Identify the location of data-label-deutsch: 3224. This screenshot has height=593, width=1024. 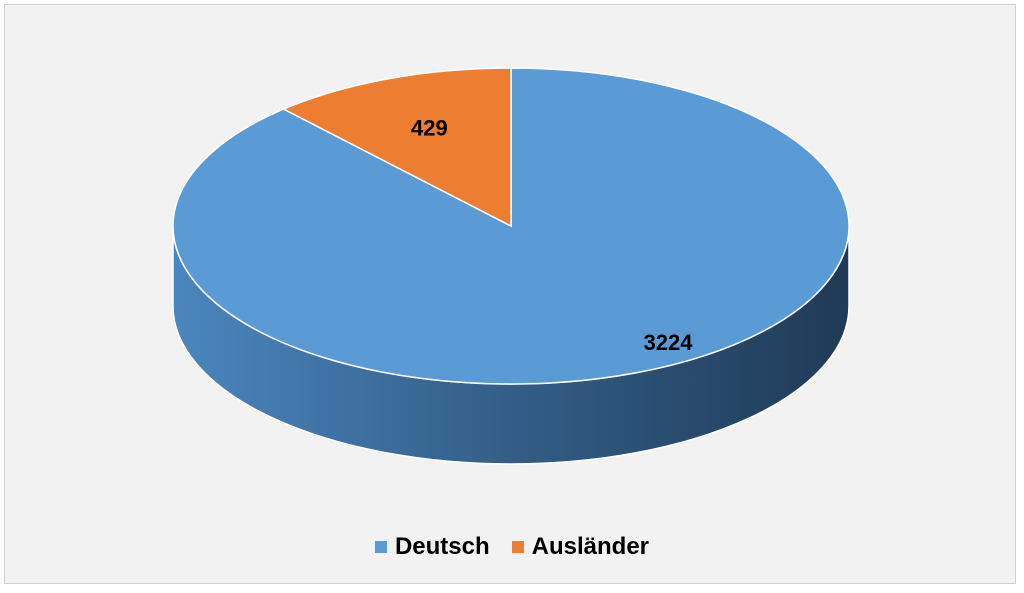
(669, 342).